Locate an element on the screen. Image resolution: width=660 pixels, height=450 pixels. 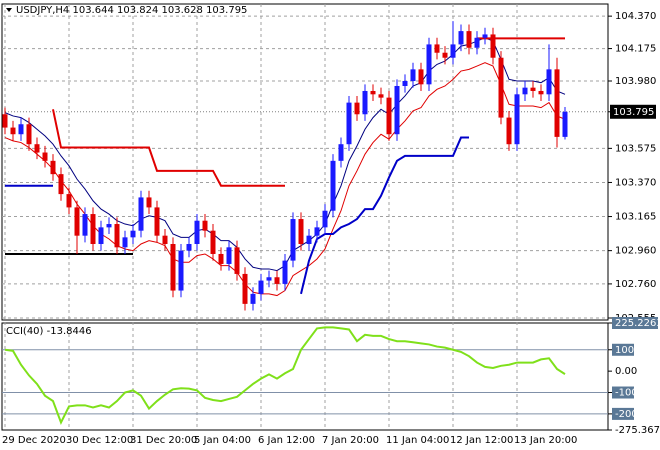
x-tick-label: 11 Jan 04:00 is located at coordinates (417, 440).